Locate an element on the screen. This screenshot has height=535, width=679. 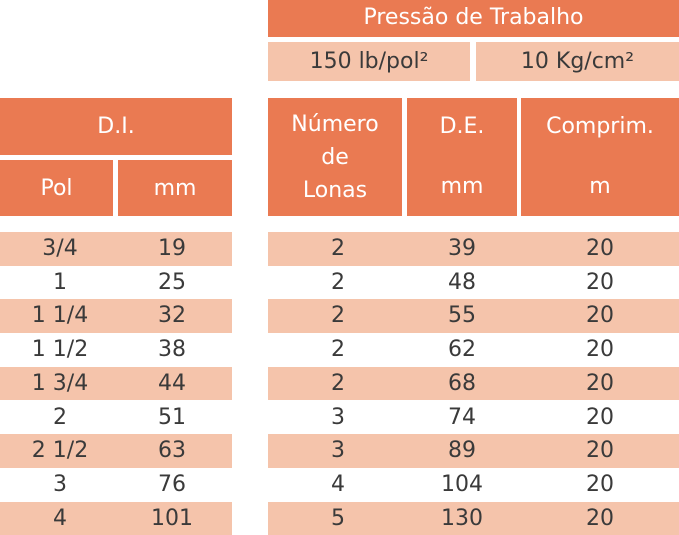
psi-label: 150 lb/pol² is located at coordinates (369, 61).